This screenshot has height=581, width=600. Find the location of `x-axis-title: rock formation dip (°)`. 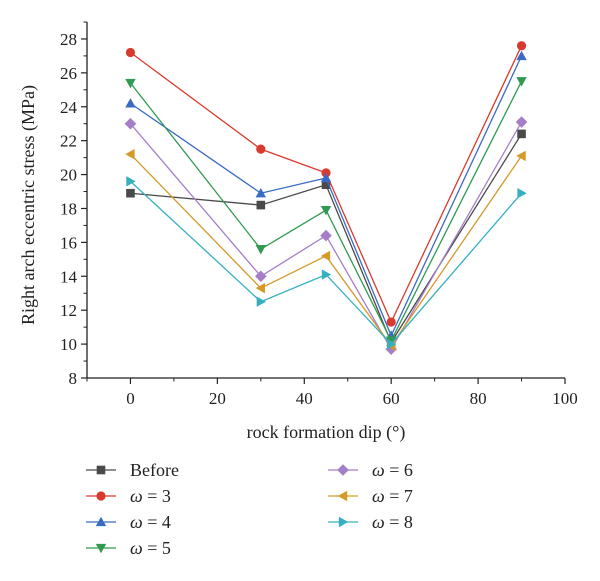

x-axis-title: rock formation dip (°) is located at coordinates (326, 432).